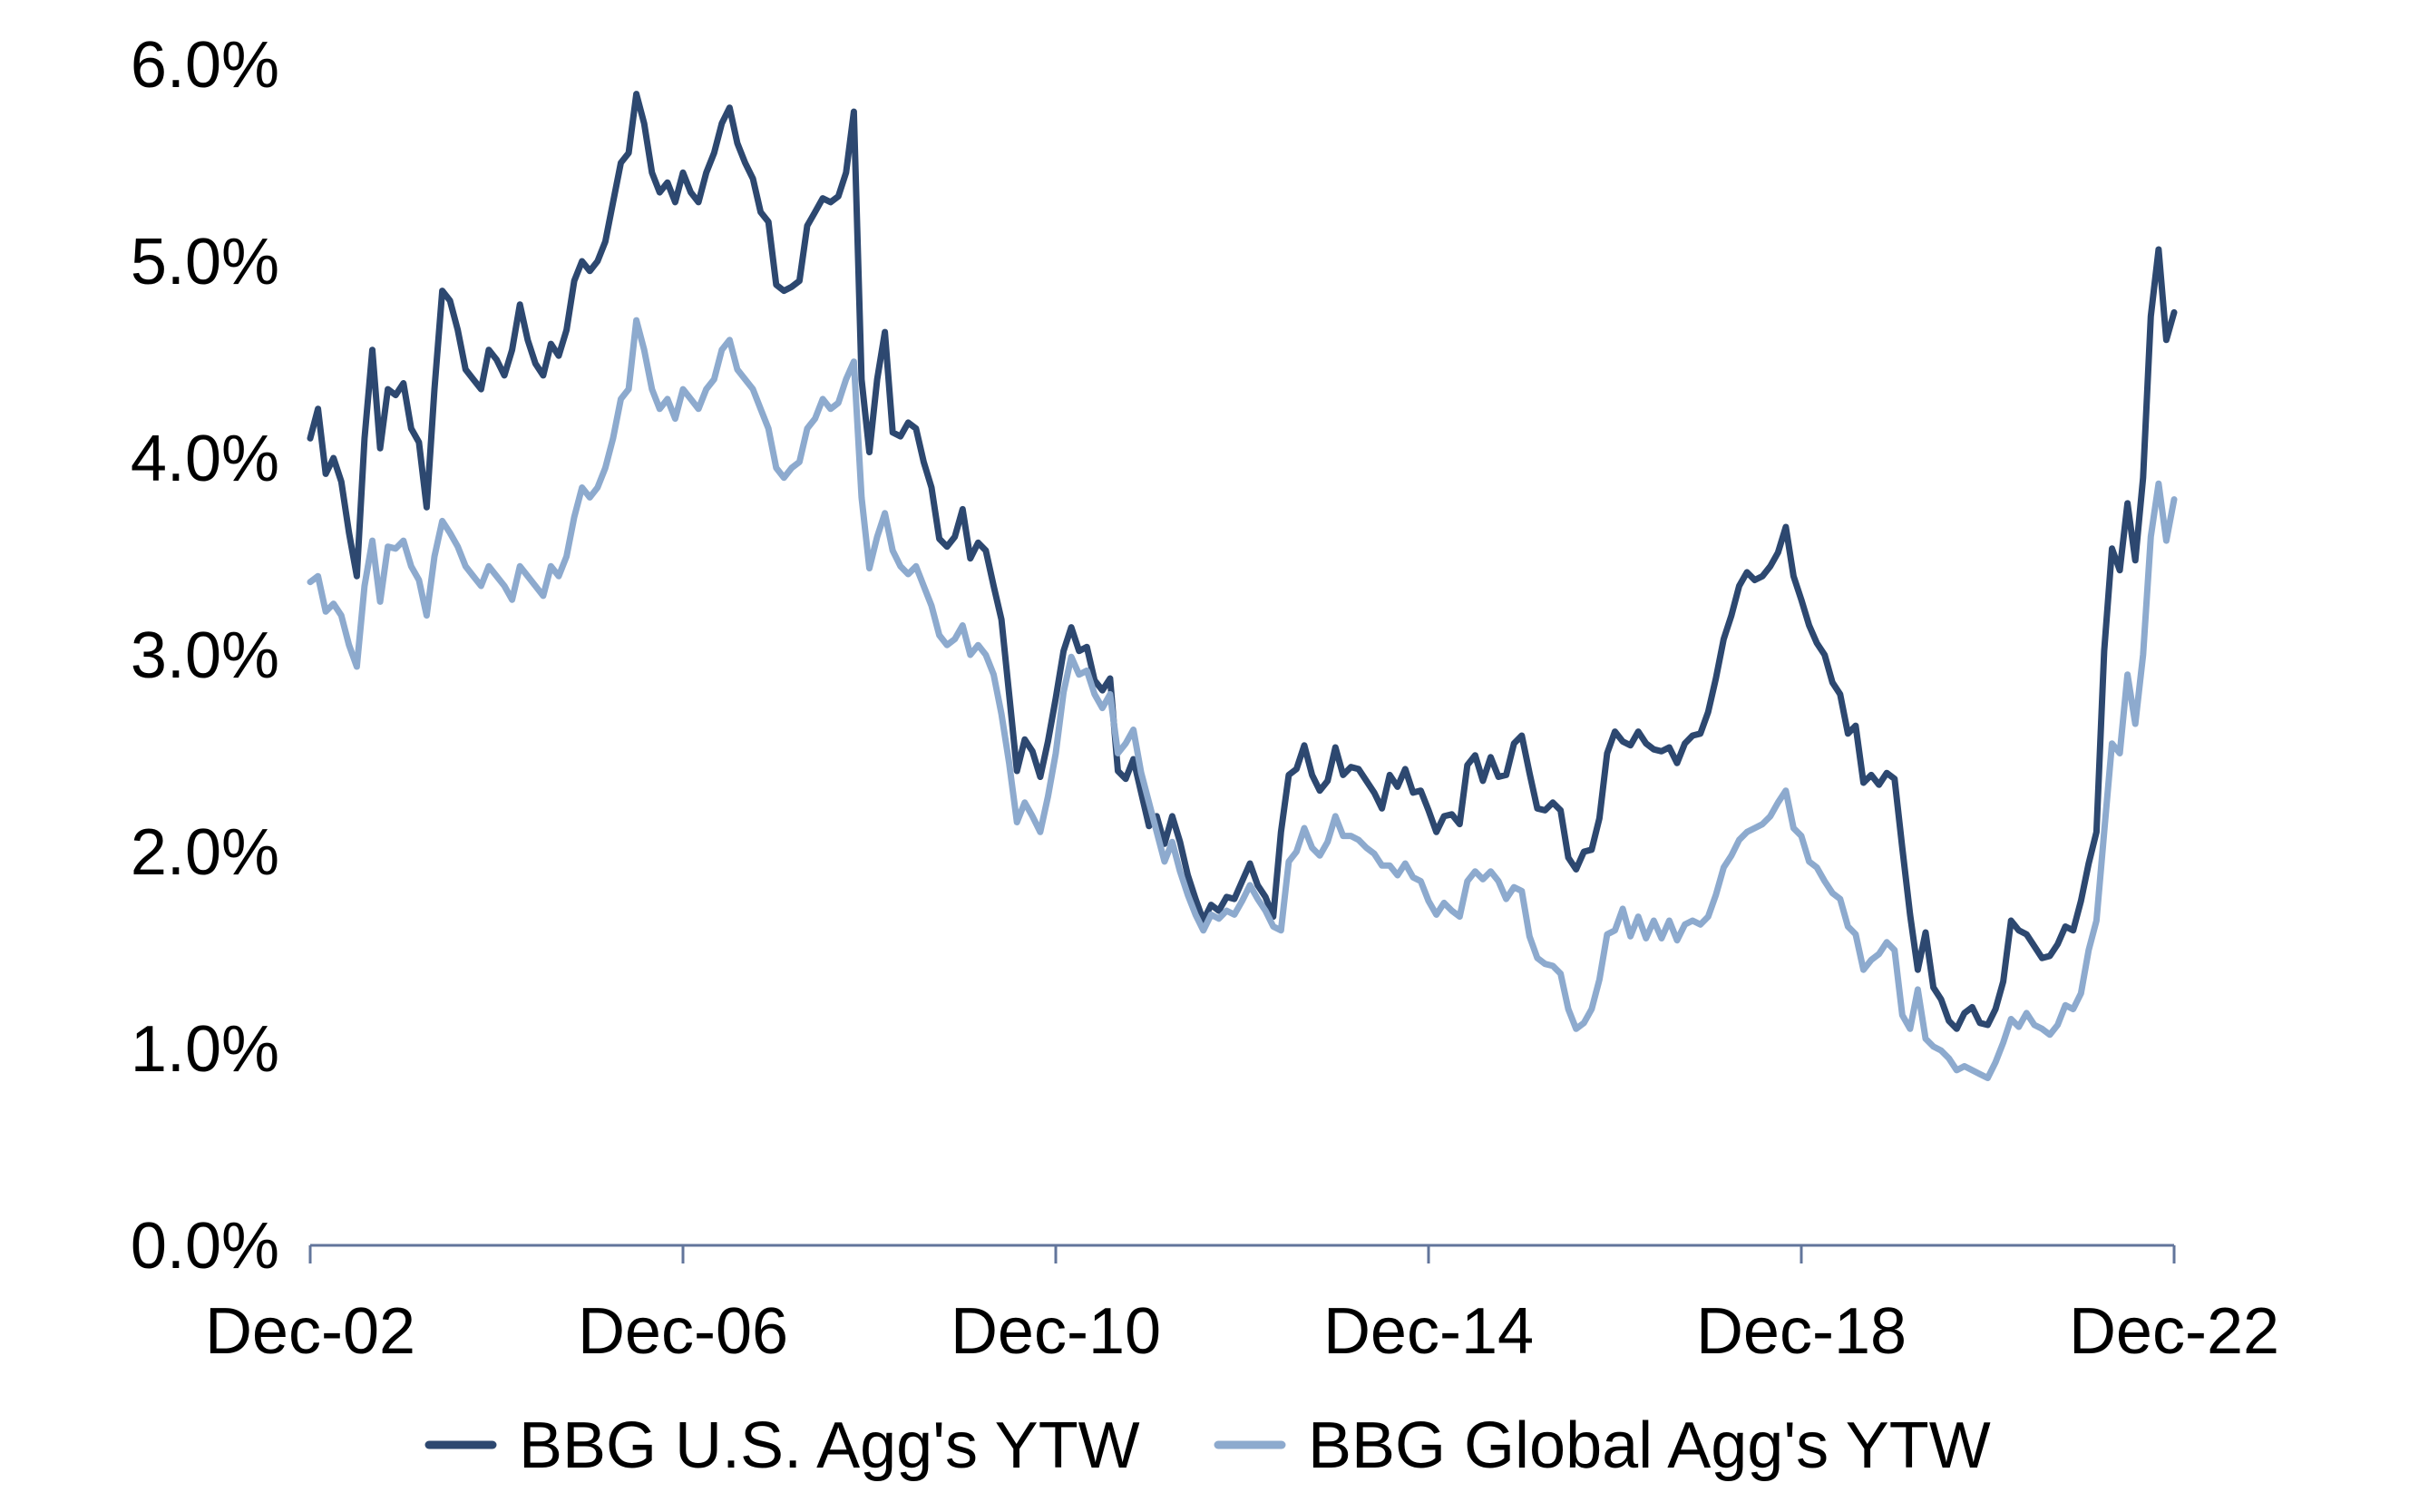  What do you see at coordinates (2174, 1331) in the screenshot?
I see `x-tick-label: Dec-22` at bounding box center [2174, 1331].